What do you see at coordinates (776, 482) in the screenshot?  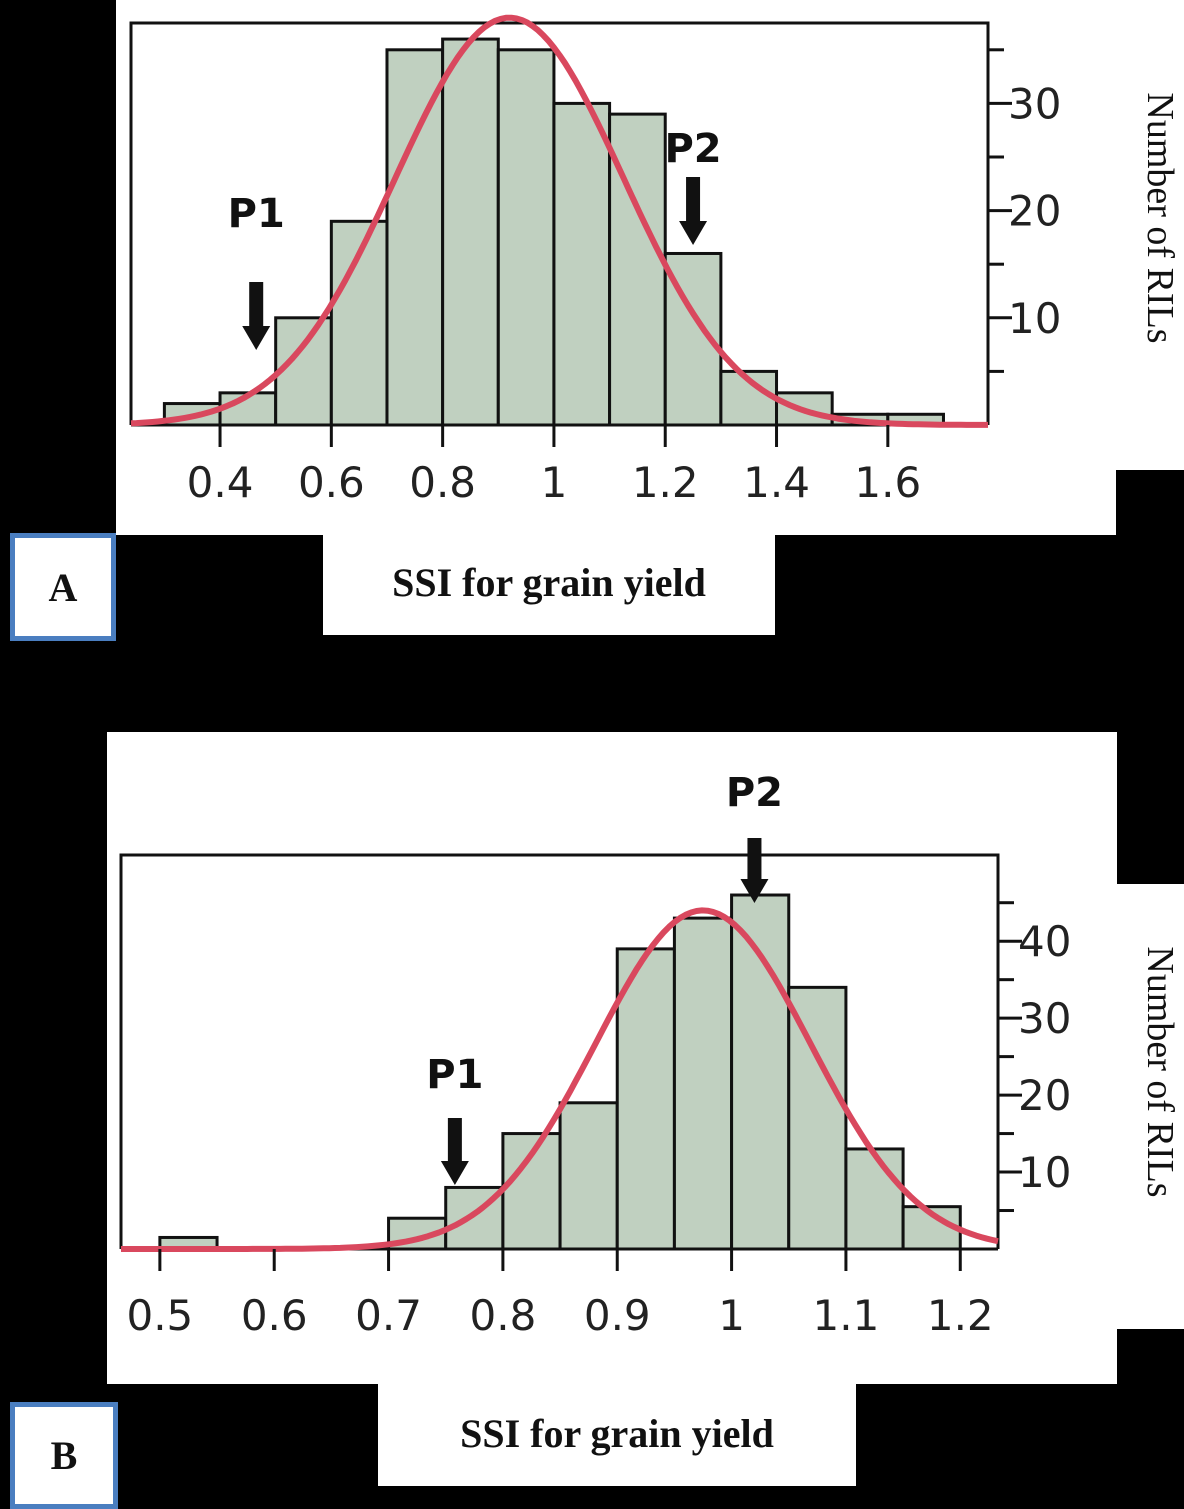 I see `x-tick-label: 1.4` at bounding box center [776, 482].